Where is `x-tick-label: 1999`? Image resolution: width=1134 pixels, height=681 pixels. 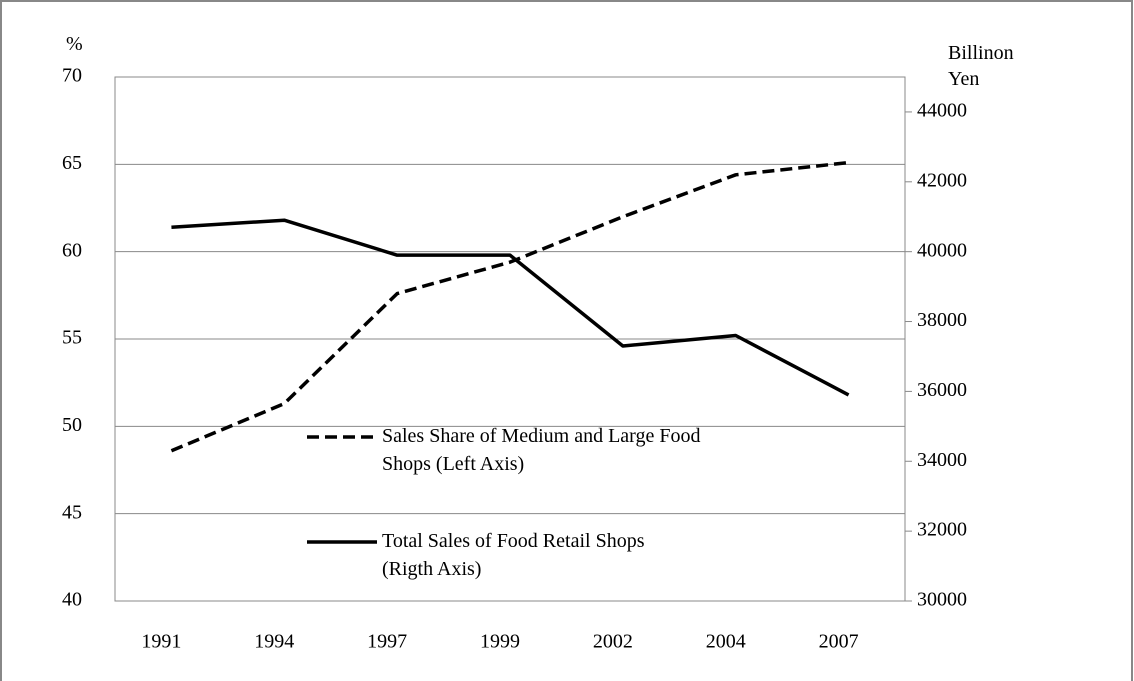
x-tick-label: 1999 is located at coordinates (500, 642).